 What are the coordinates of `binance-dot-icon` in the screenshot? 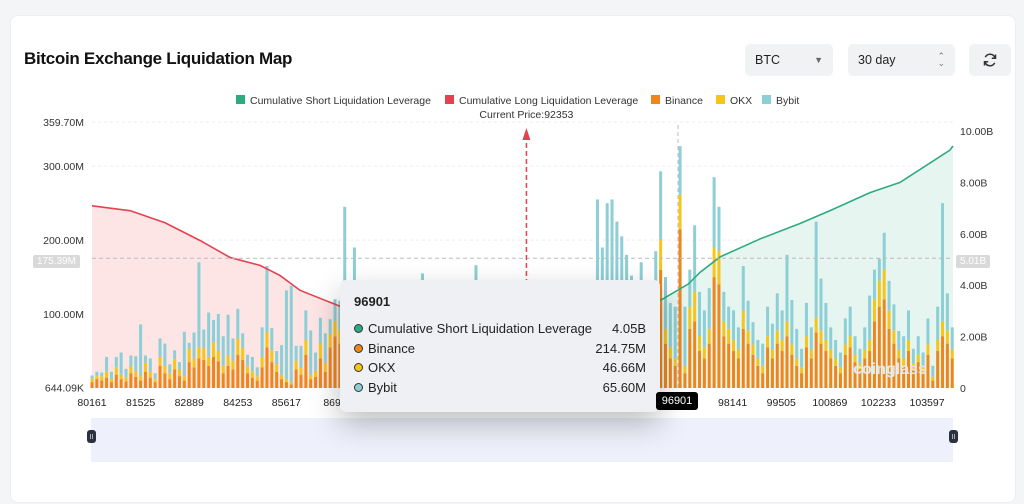 It's located at (358, 348).